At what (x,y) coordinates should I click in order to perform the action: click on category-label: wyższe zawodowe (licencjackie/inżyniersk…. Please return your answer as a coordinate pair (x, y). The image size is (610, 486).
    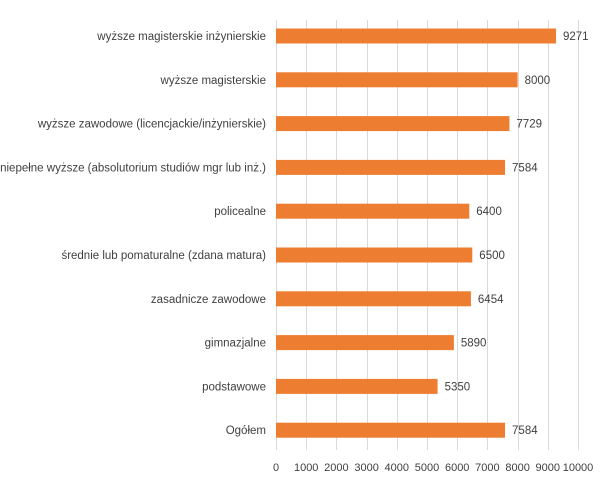
    Looking at the image, I should click on (151, 125).